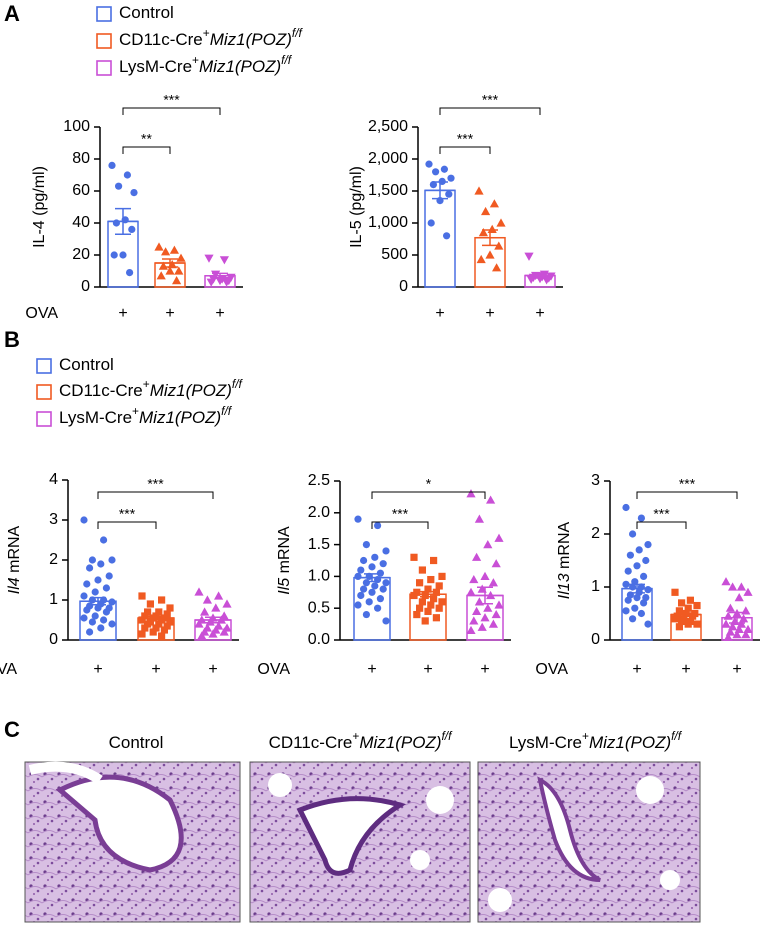  I want to click on error-bar, so click(220, 275).